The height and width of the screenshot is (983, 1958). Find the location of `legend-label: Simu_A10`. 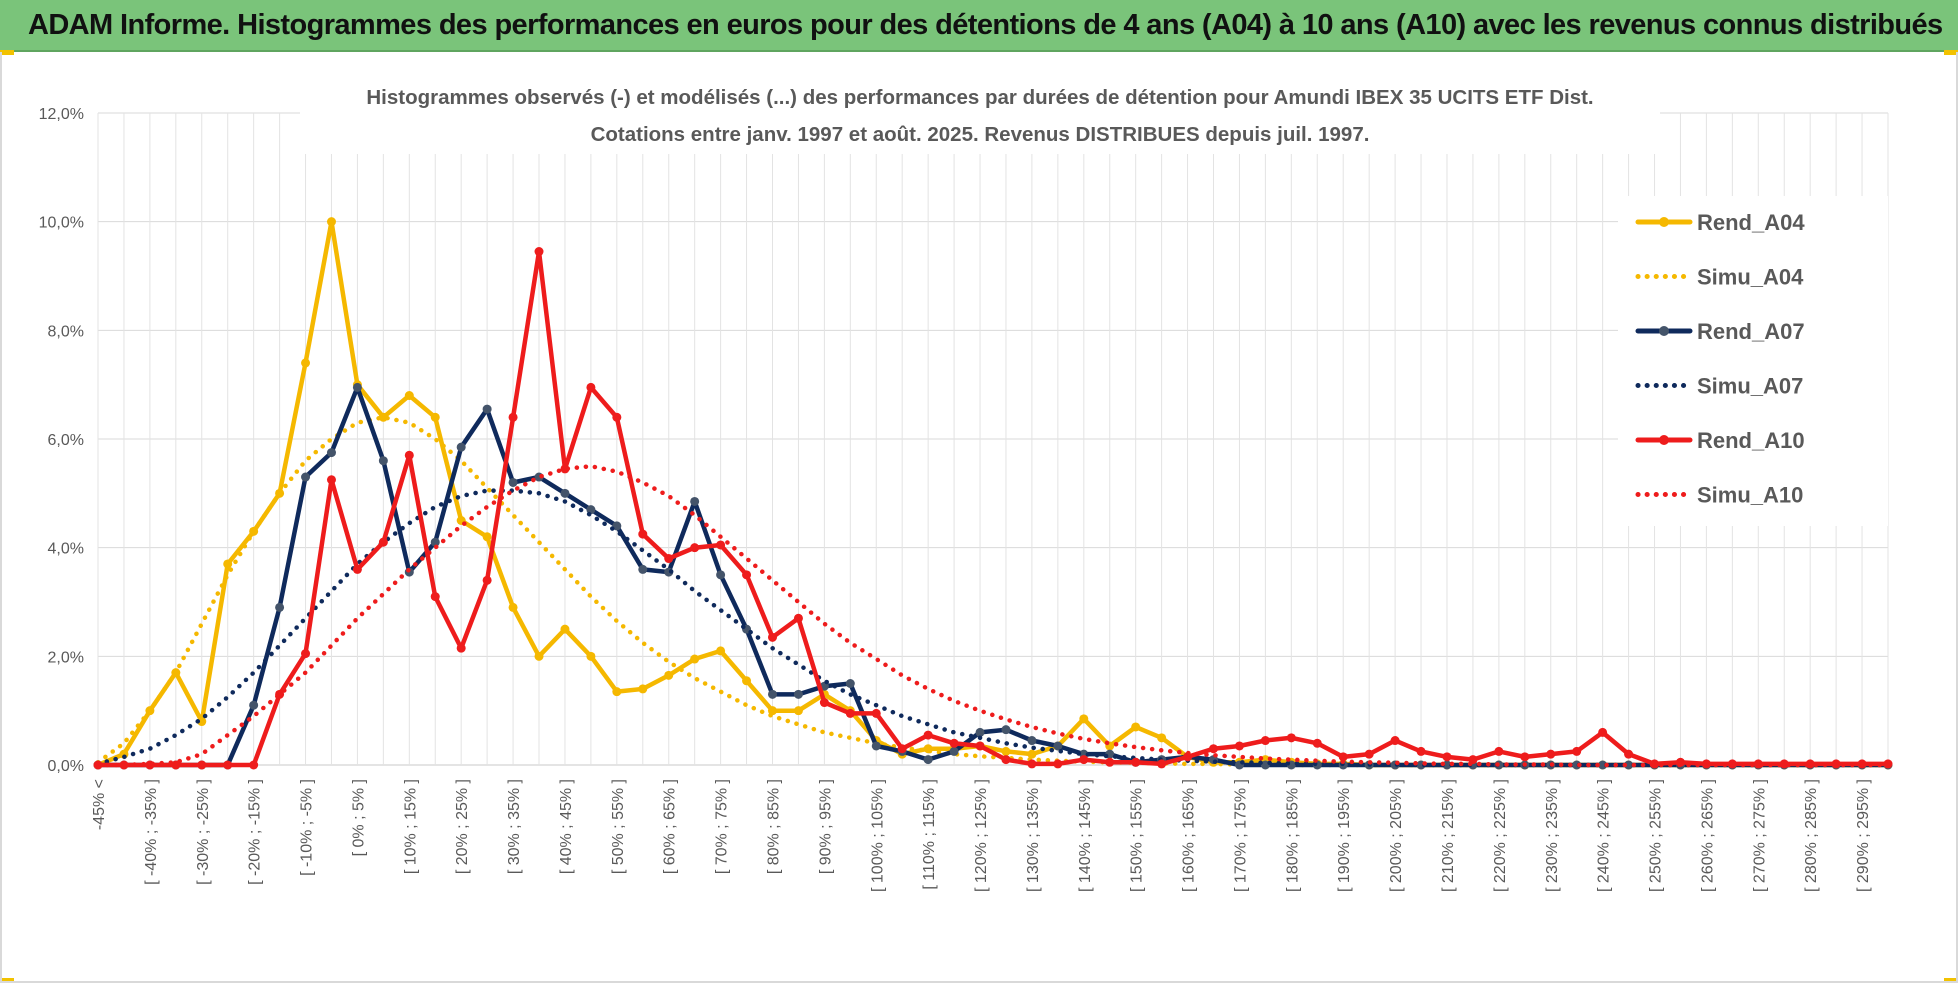

legend-label: Simu_A10 is located at coordinates (1750, 495).